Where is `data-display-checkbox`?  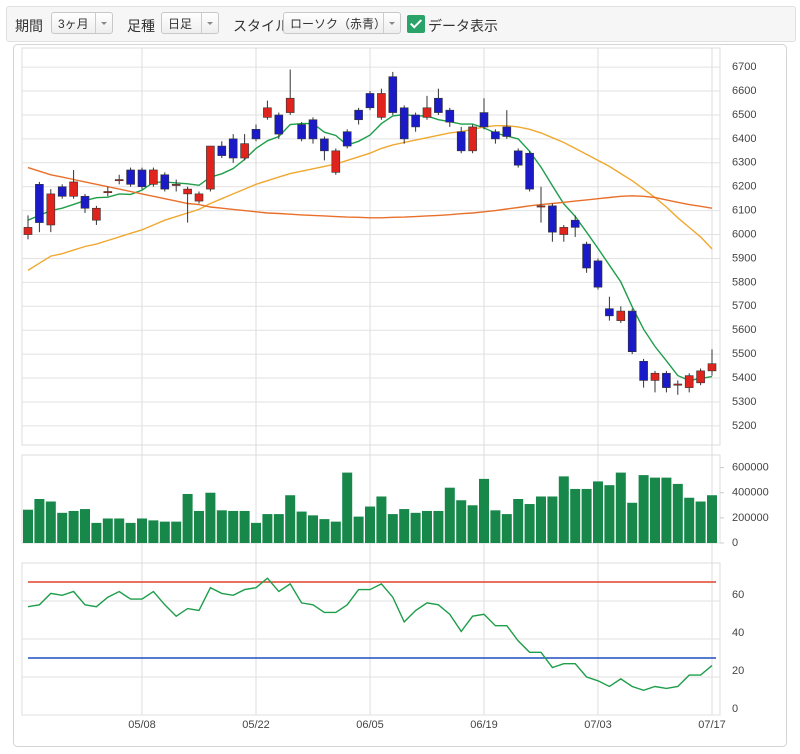
data-display-checkbox is located at coordinates (416, 24).